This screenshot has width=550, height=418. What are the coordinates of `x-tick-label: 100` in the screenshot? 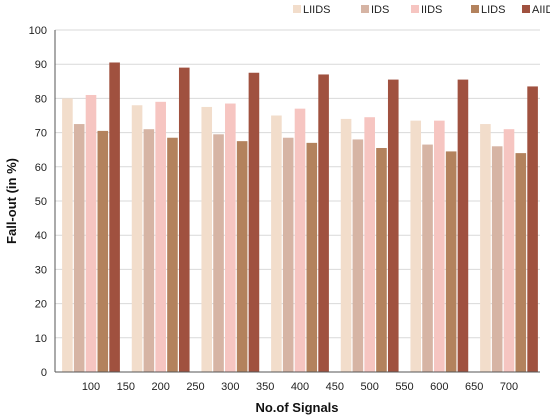 It's located at (91, 387).